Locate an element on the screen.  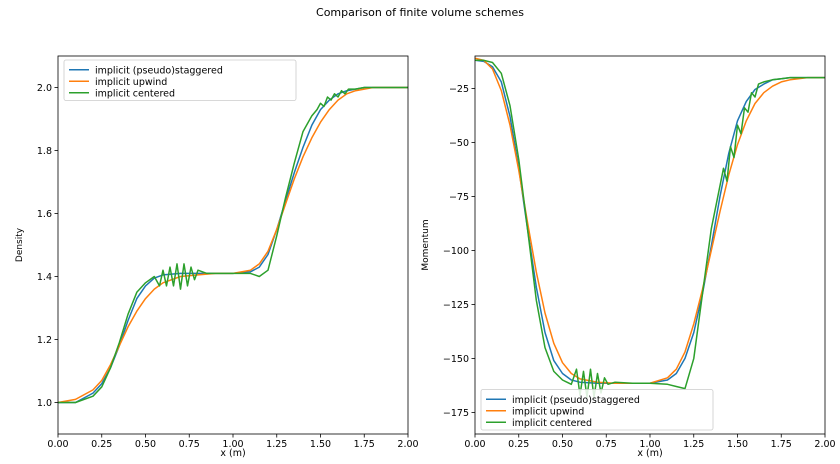
figure-title: Comparison of finite volume schemes is located at coordinates (420, 12).